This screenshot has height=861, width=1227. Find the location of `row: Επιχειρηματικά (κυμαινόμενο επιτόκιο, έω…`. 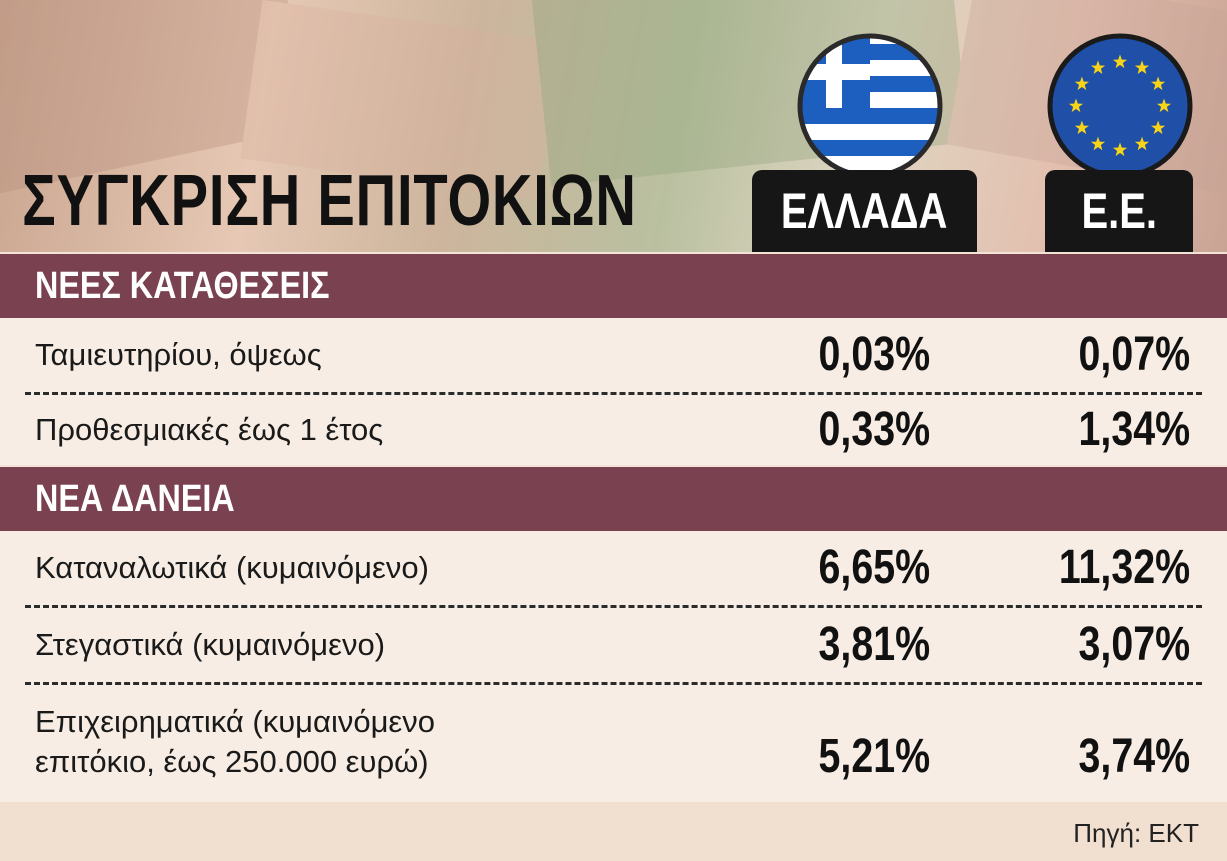

row: Επιχειρηματικά (κυμαινόμενο επιτόκιο, έω… is located at coordinates (613, 742).